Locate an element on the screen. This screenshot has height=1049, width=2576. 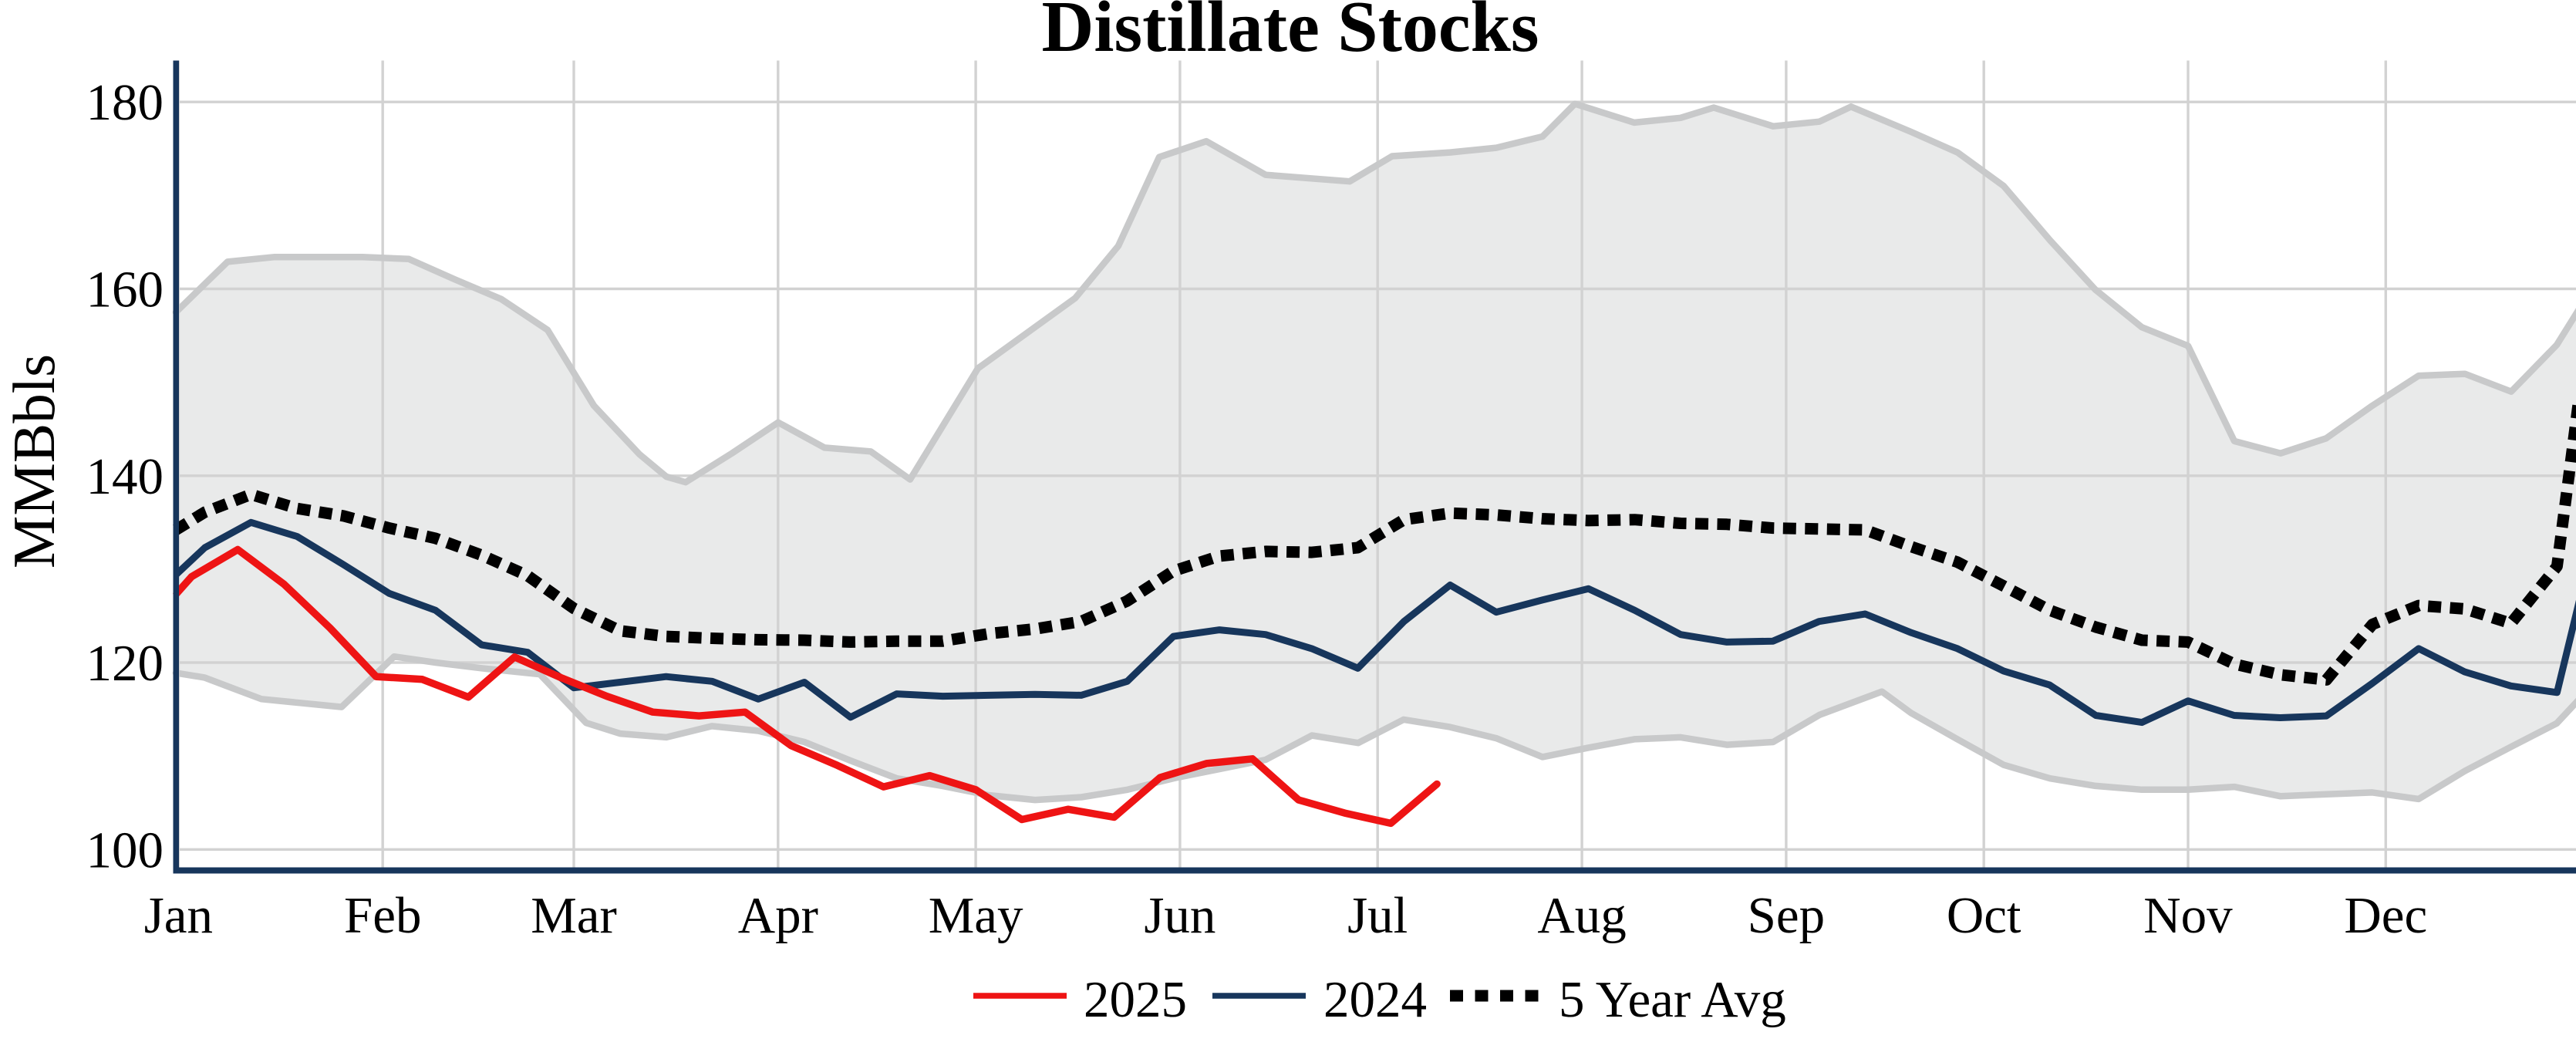
svg-text: Oct is located at coordinates (1984, 915).